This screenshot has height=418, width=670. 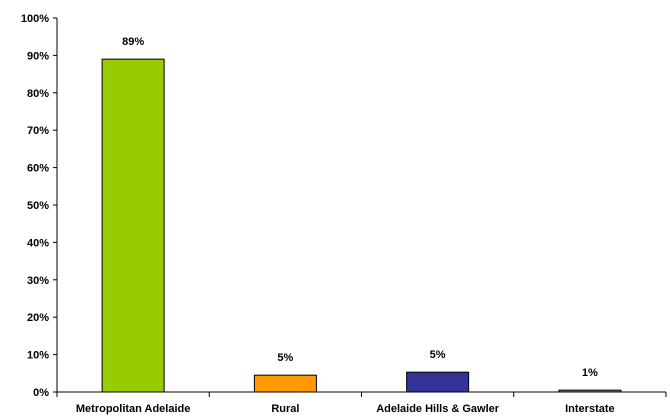 I want to click on y-axis: 0% 10% 20% 30% 40% 50% 60% 70% 80% 90% 100%, so click(x=39, y=206).